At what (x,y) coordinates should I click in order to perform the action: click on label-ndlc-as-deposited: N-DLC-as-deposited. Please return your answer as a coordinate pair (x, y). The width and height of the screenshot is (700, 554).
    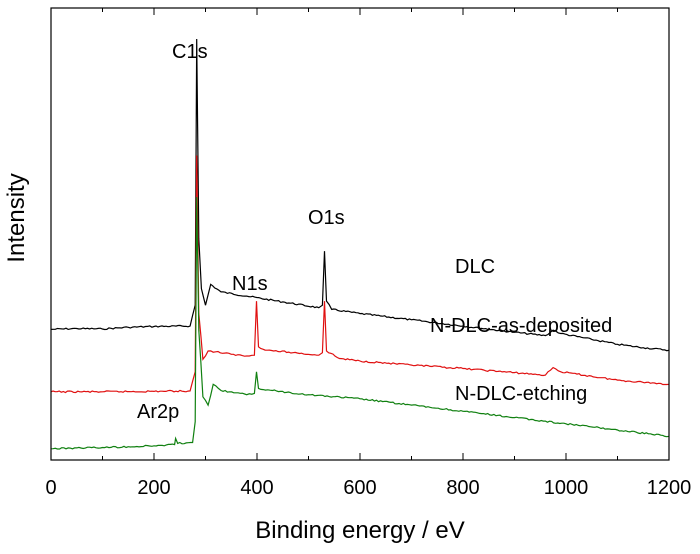
    Looking at the image, I should click on (521, 326).